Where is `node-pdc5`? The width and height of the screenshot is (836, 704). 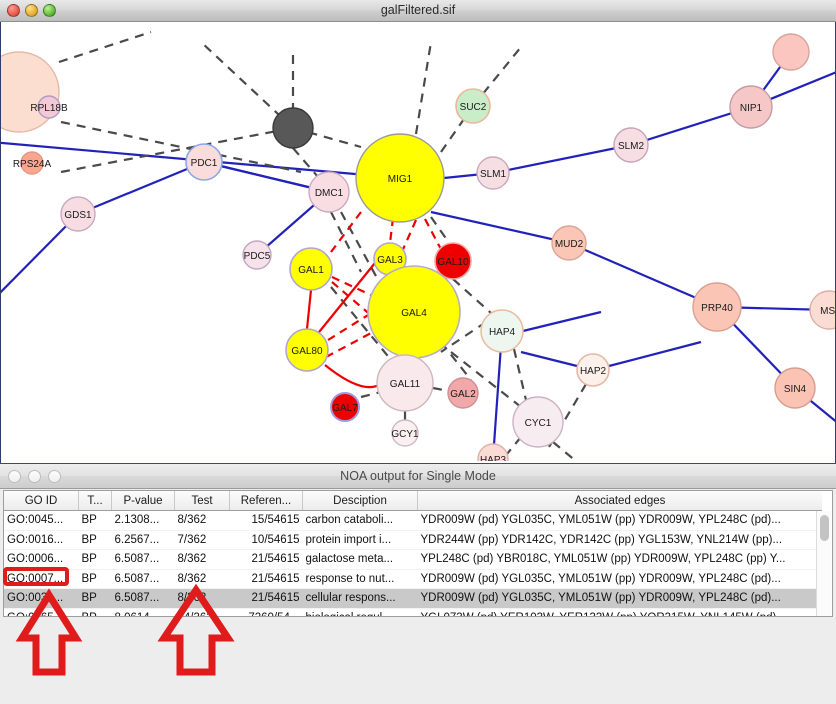 node-pdc5 is located at coordinates (257, 255).